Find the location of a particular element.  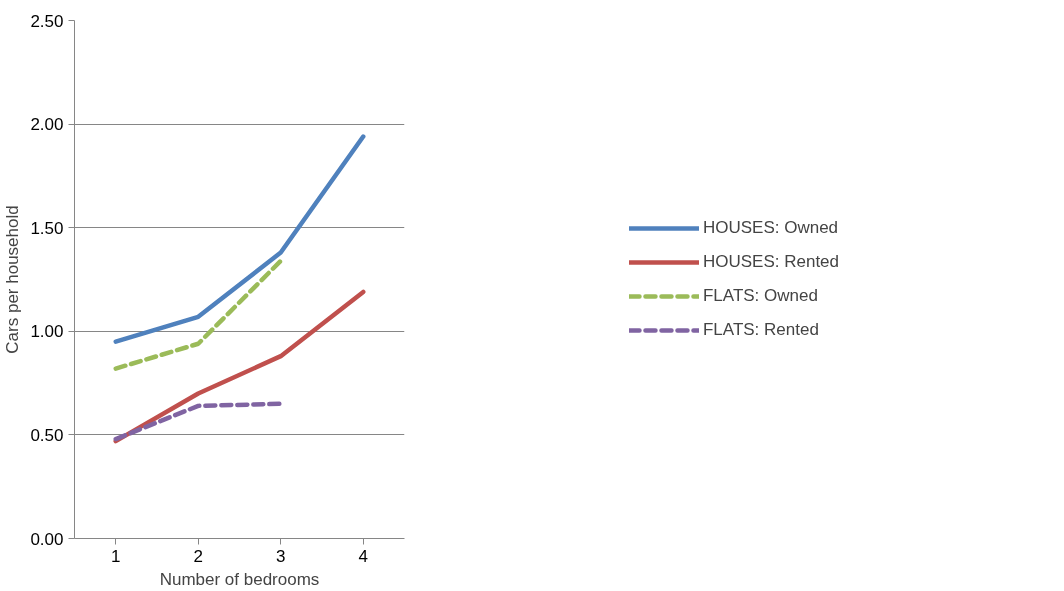

x-axis-title: Number of bedrooms is located at coordinates (239, 579).